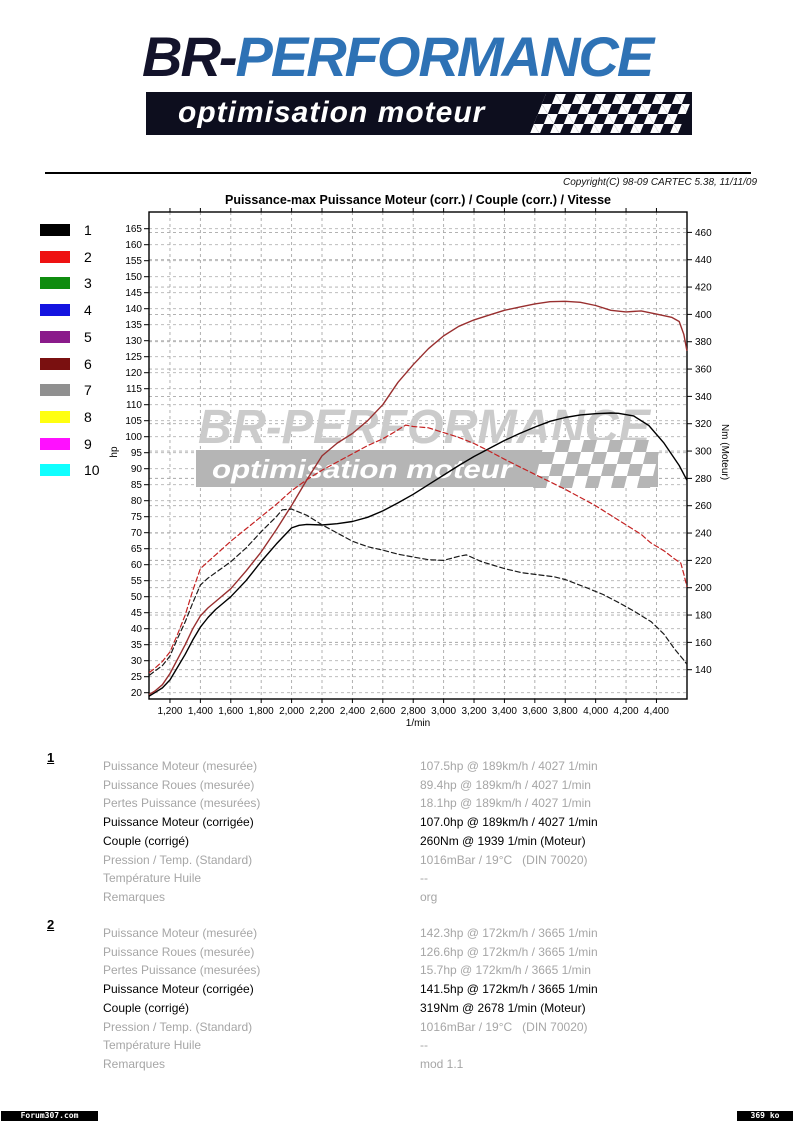 This screenshot has width=794, height=1123. What do you see at coordinates (565, 711) in the screenshot?
I see `x-tick-label: 3,800` at bounding box center [565, 711].